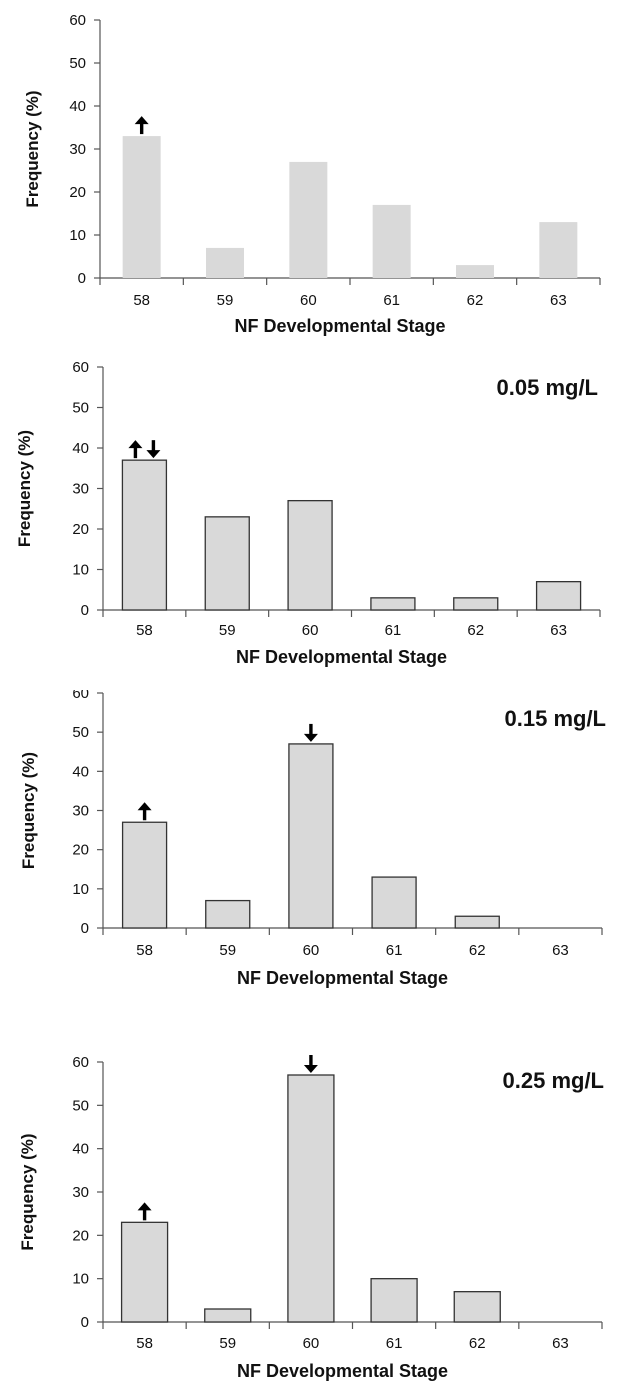 This screenshot has width=619, height=1389. I want to click on concentration-label: 0.25 mg/L, so click(553, 1080).